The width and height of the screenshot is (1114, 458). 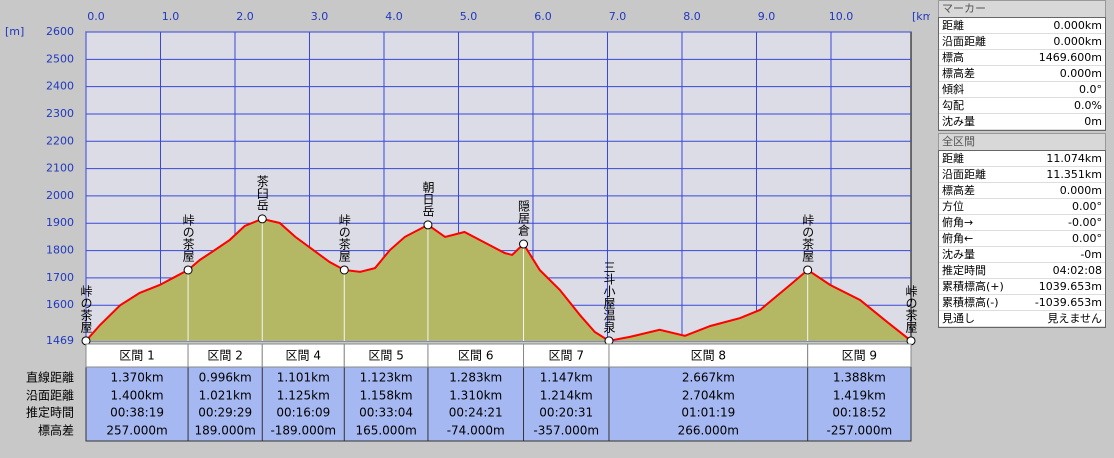 What do you see at coordinates (1022, 58) in the screenshot?
I see `panel-row: 標高 1469.600m` at bounding box center [1022, 58].